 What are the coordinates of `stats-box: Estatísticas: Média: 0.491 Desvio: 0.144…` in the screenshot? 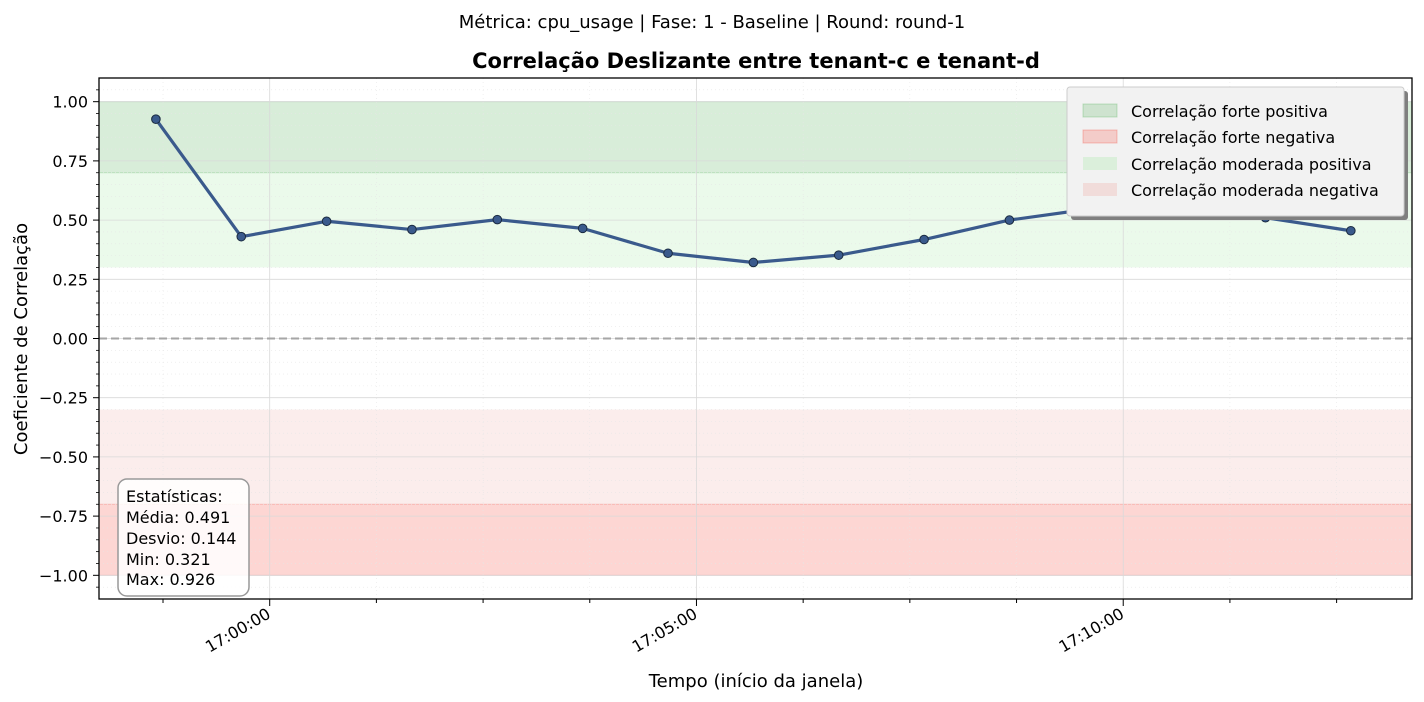 It's located at (183, 537).